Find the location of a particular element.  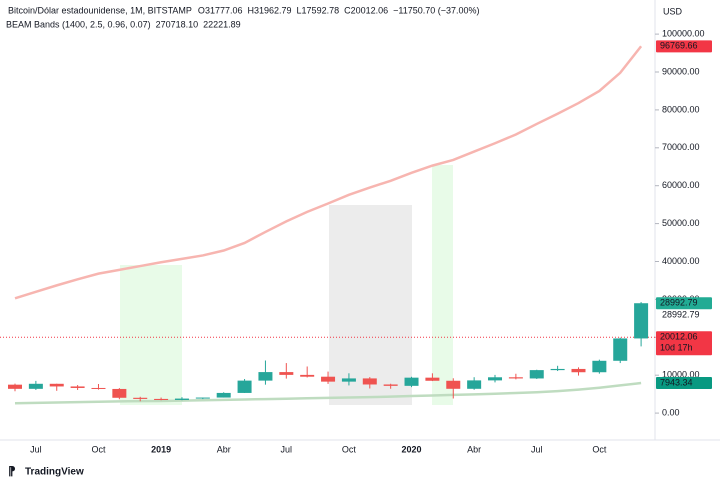

brand-logo: ⁋ is located at coordinates (12, 471).